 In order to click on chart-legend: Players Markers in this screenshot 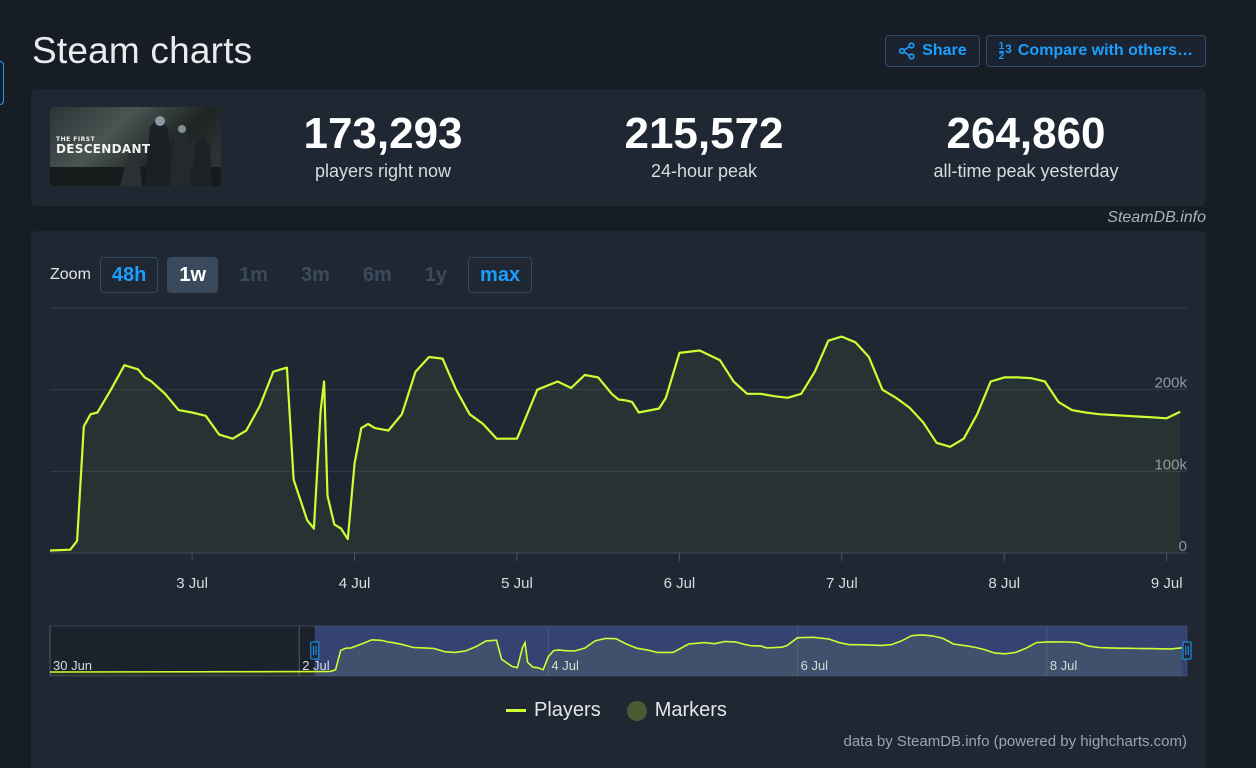, I will do `click(616, 710)`.